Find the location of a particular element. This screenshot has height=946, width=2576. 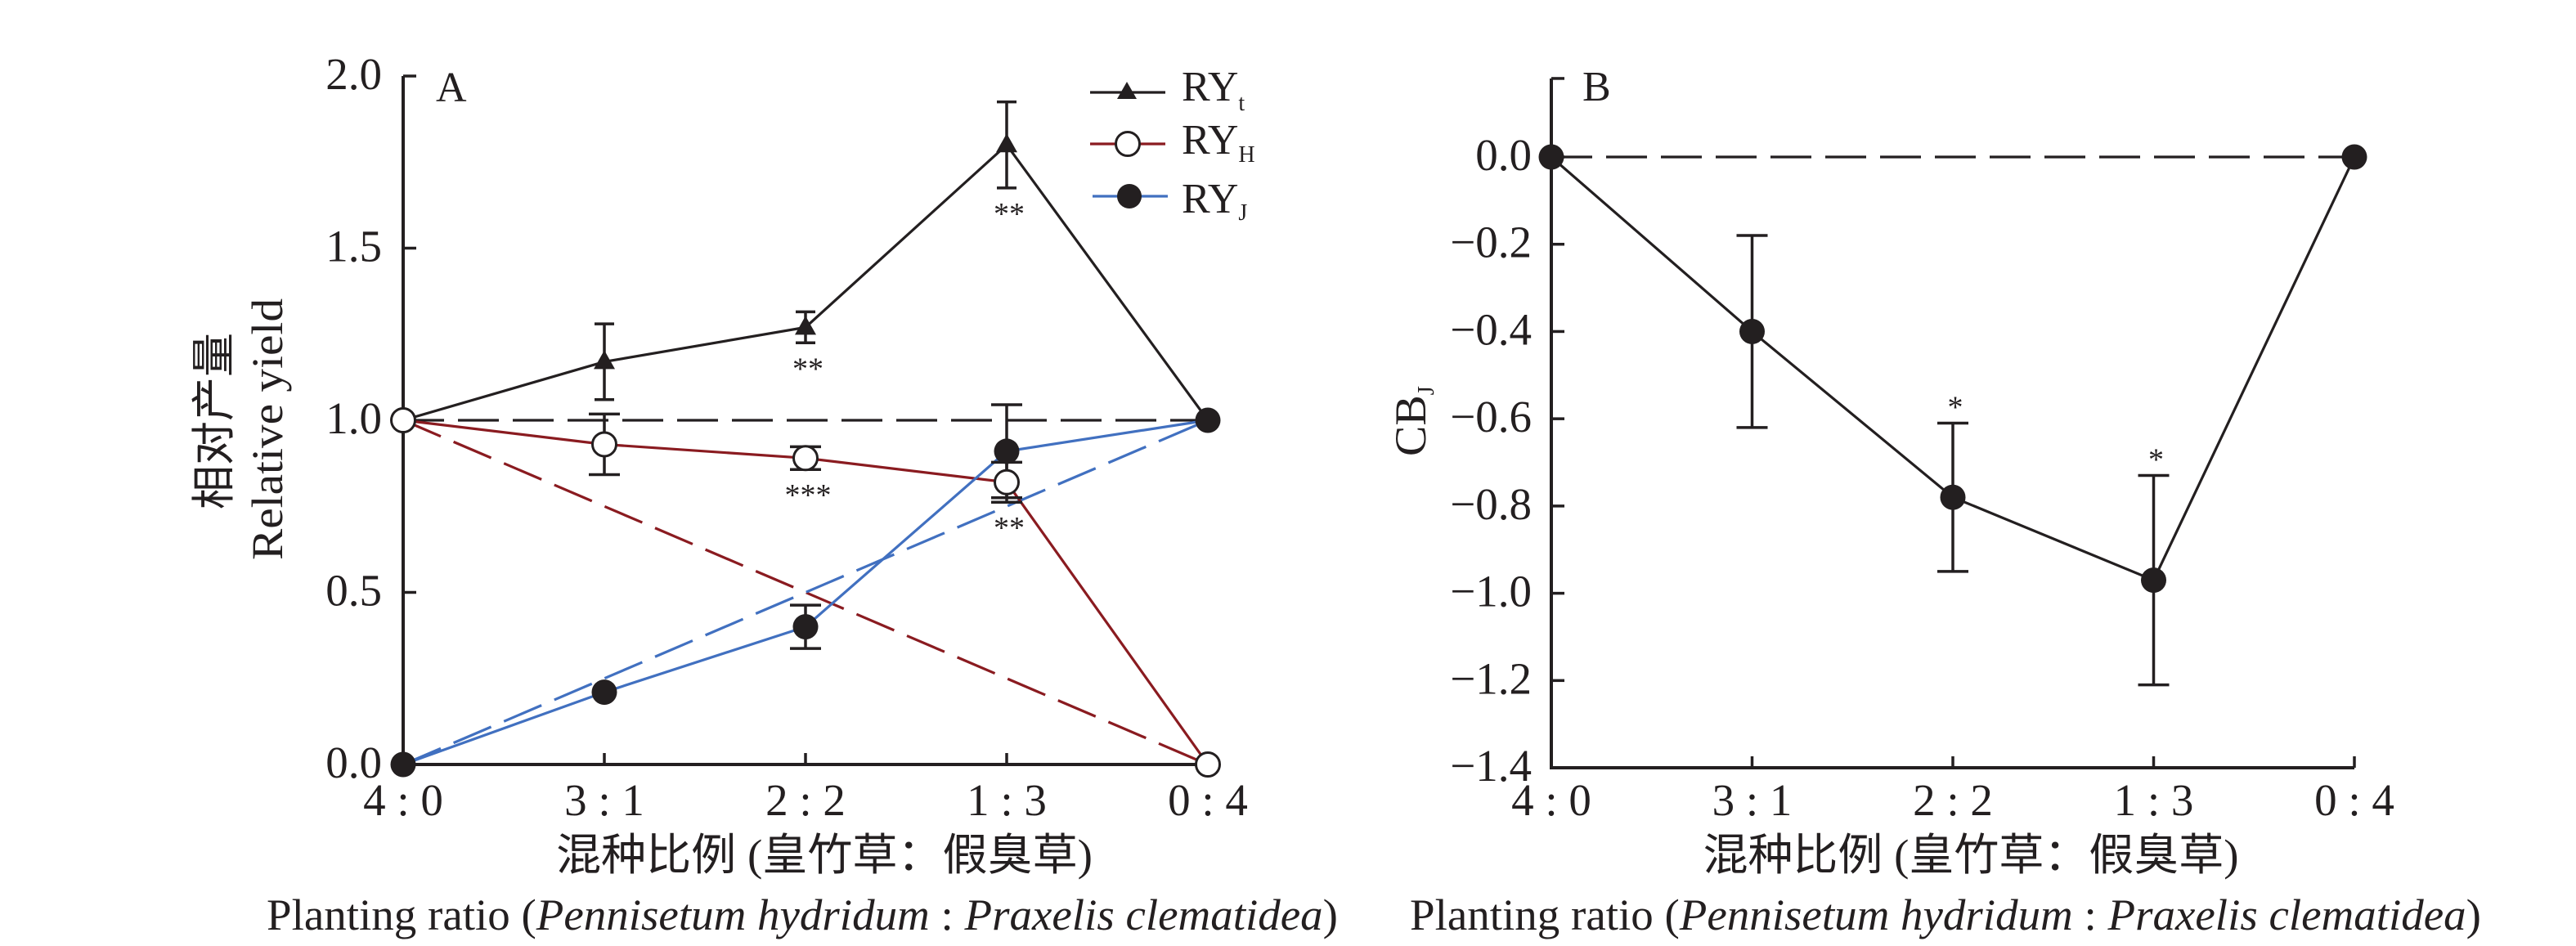

filled-triangle-marker-icon is located at coordinates (1127, 90).